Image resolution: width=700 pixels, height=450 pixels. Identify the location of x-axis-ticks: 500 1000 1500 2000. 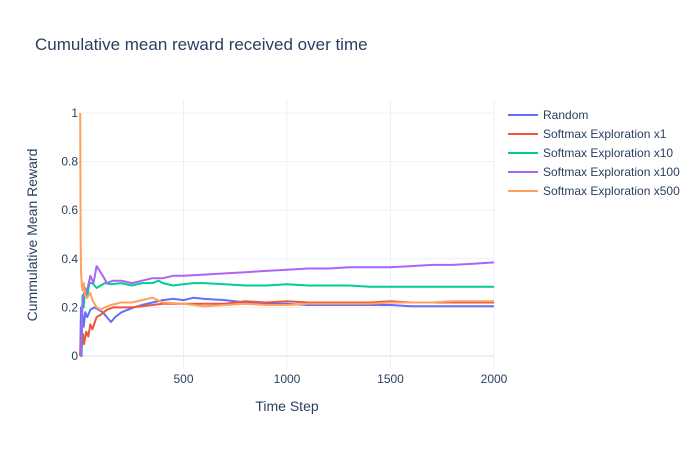
(340, 379).